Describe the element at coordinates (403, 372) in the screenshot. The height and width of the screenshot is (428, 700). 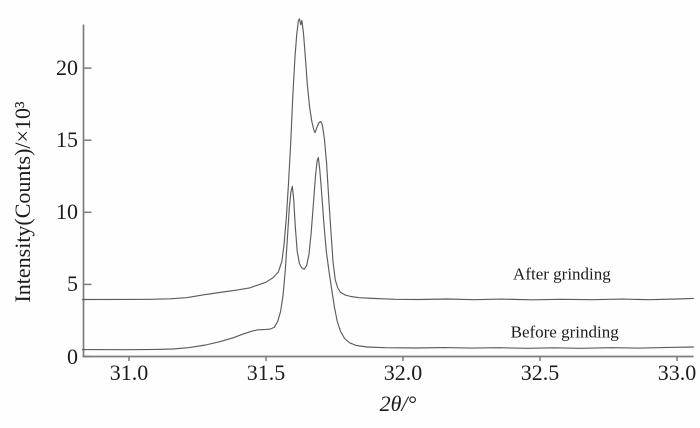
I see `x-tick-label: 32.0` at that location.